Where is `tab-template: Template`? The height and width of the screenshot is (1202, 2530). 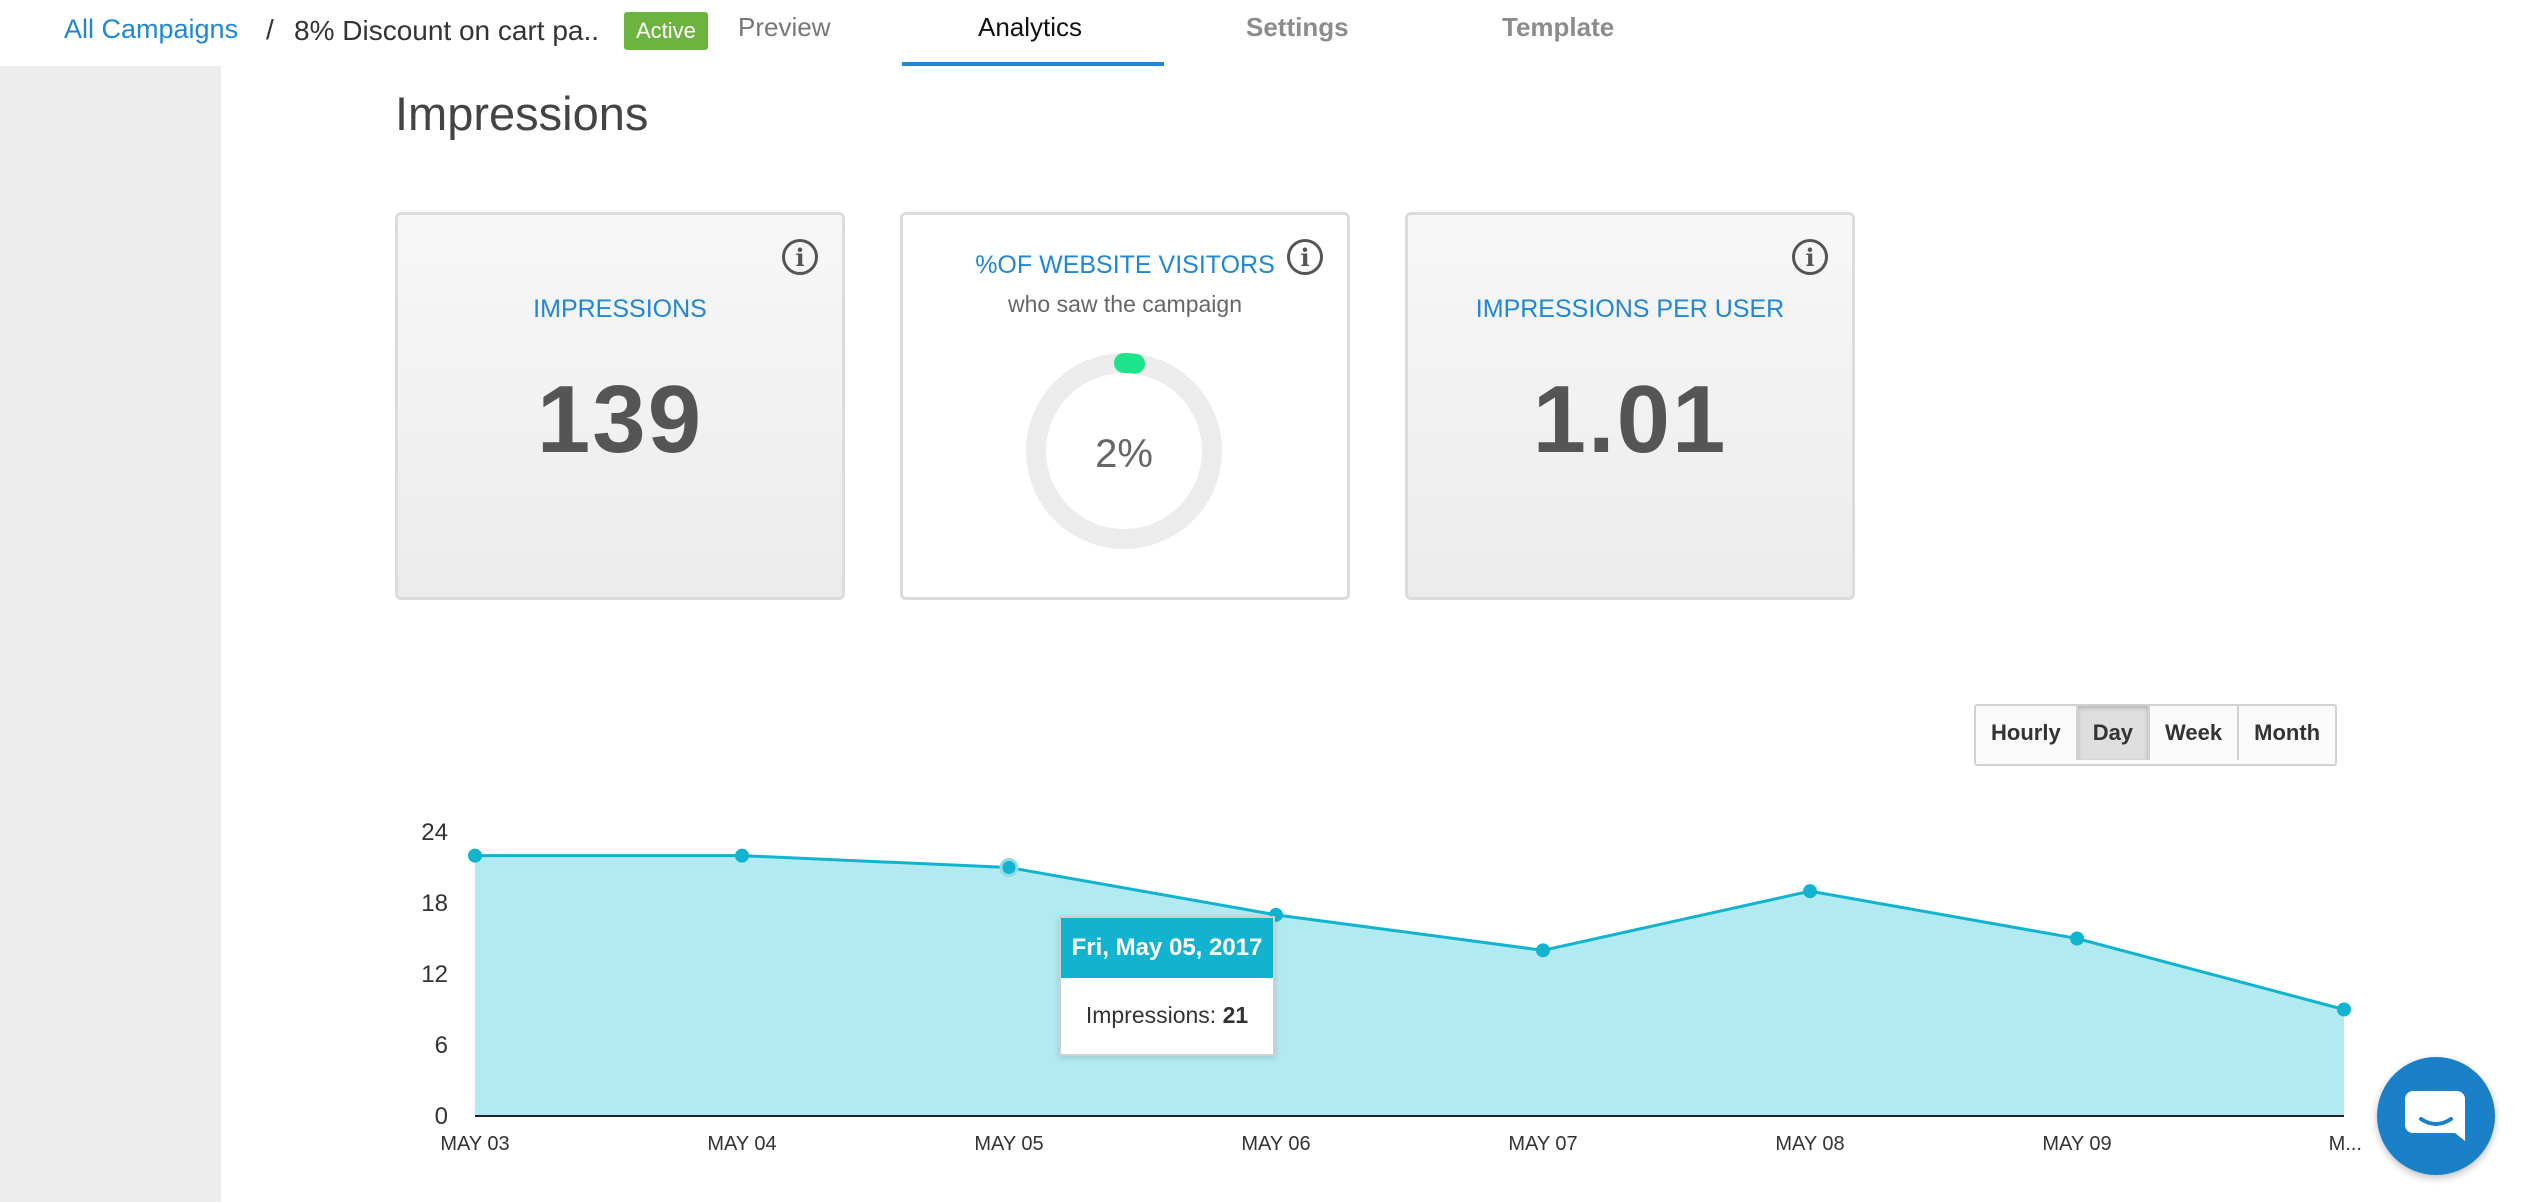
tab-template: Template is located at coordinates (1558, 27).